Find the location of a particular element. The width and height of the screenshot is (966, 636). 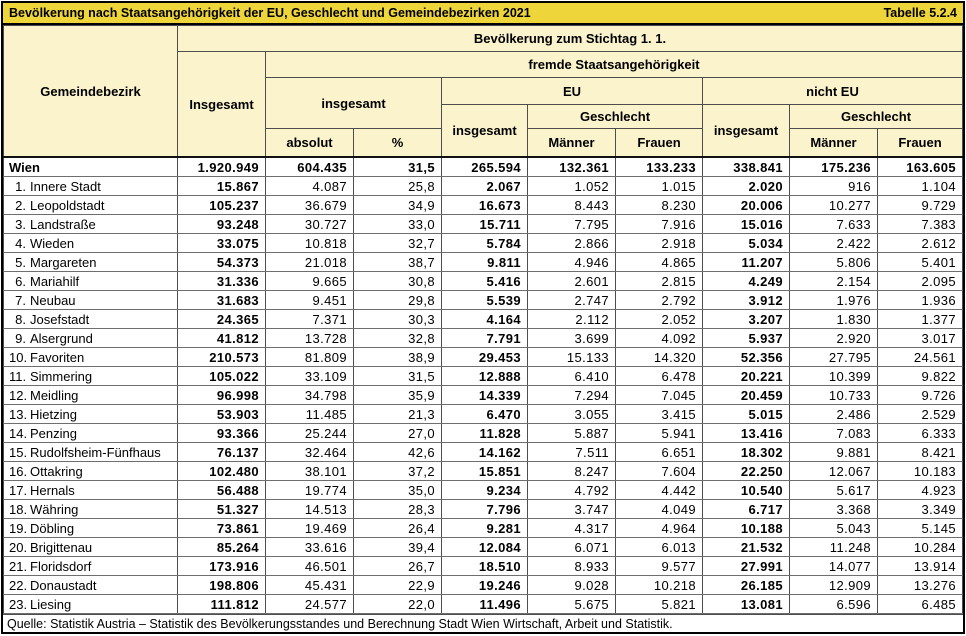

district-name: 20. Brigittenau is located at coordinates (90, 547).